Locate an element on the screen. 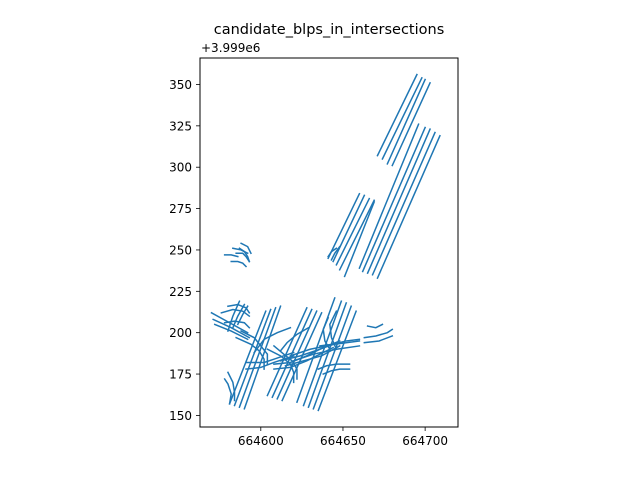  x-axis: 664600 664650 664700 is located at coordinates (343, 437).